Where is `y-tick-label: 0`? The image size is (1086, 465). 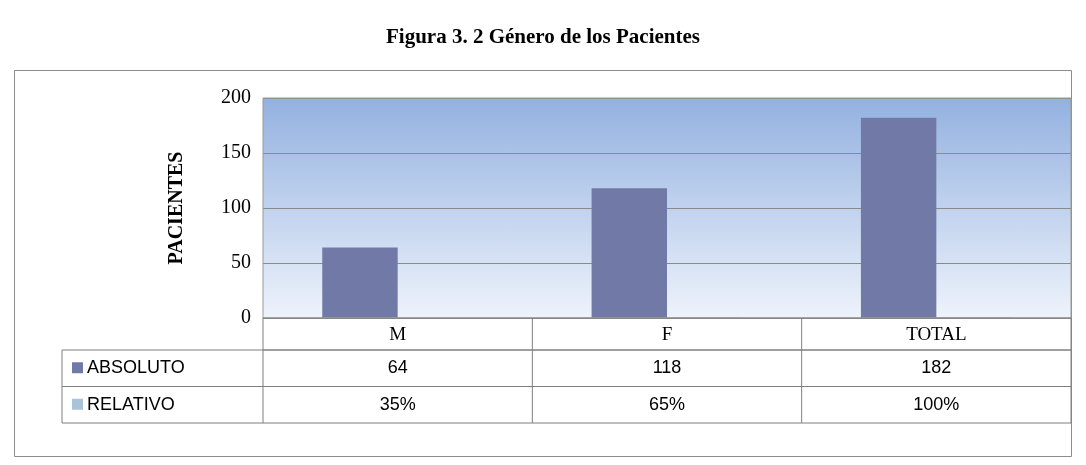 y-tick-label: 0 is located at coordinates (246, 316).